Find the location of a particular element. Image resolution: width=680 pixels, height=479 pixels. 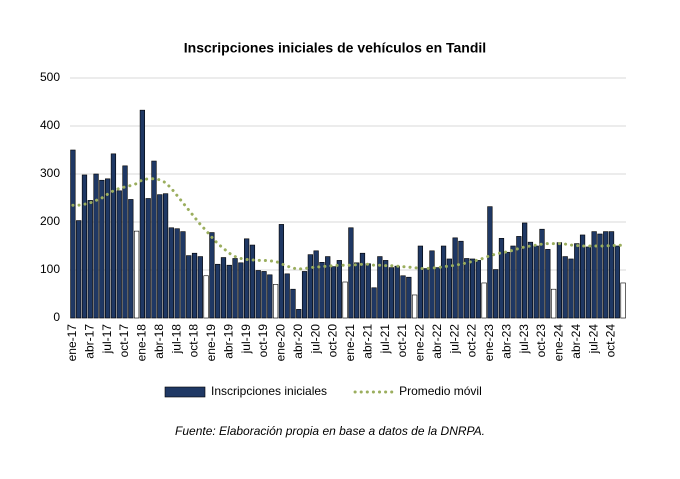

x-tick-label: oct-18 is located at coordinates (194, 341).